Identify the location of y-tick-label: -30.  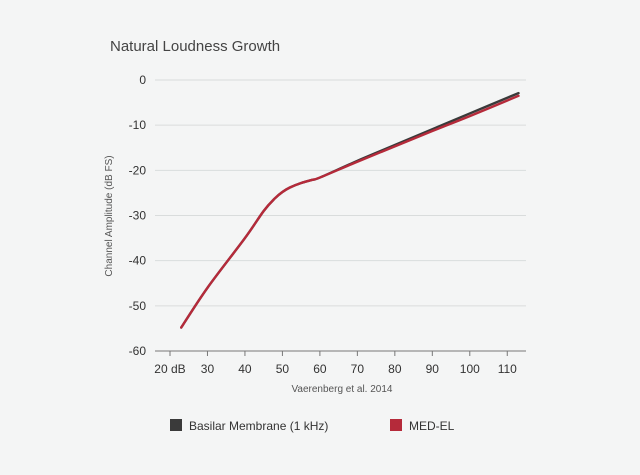
(138, 216).